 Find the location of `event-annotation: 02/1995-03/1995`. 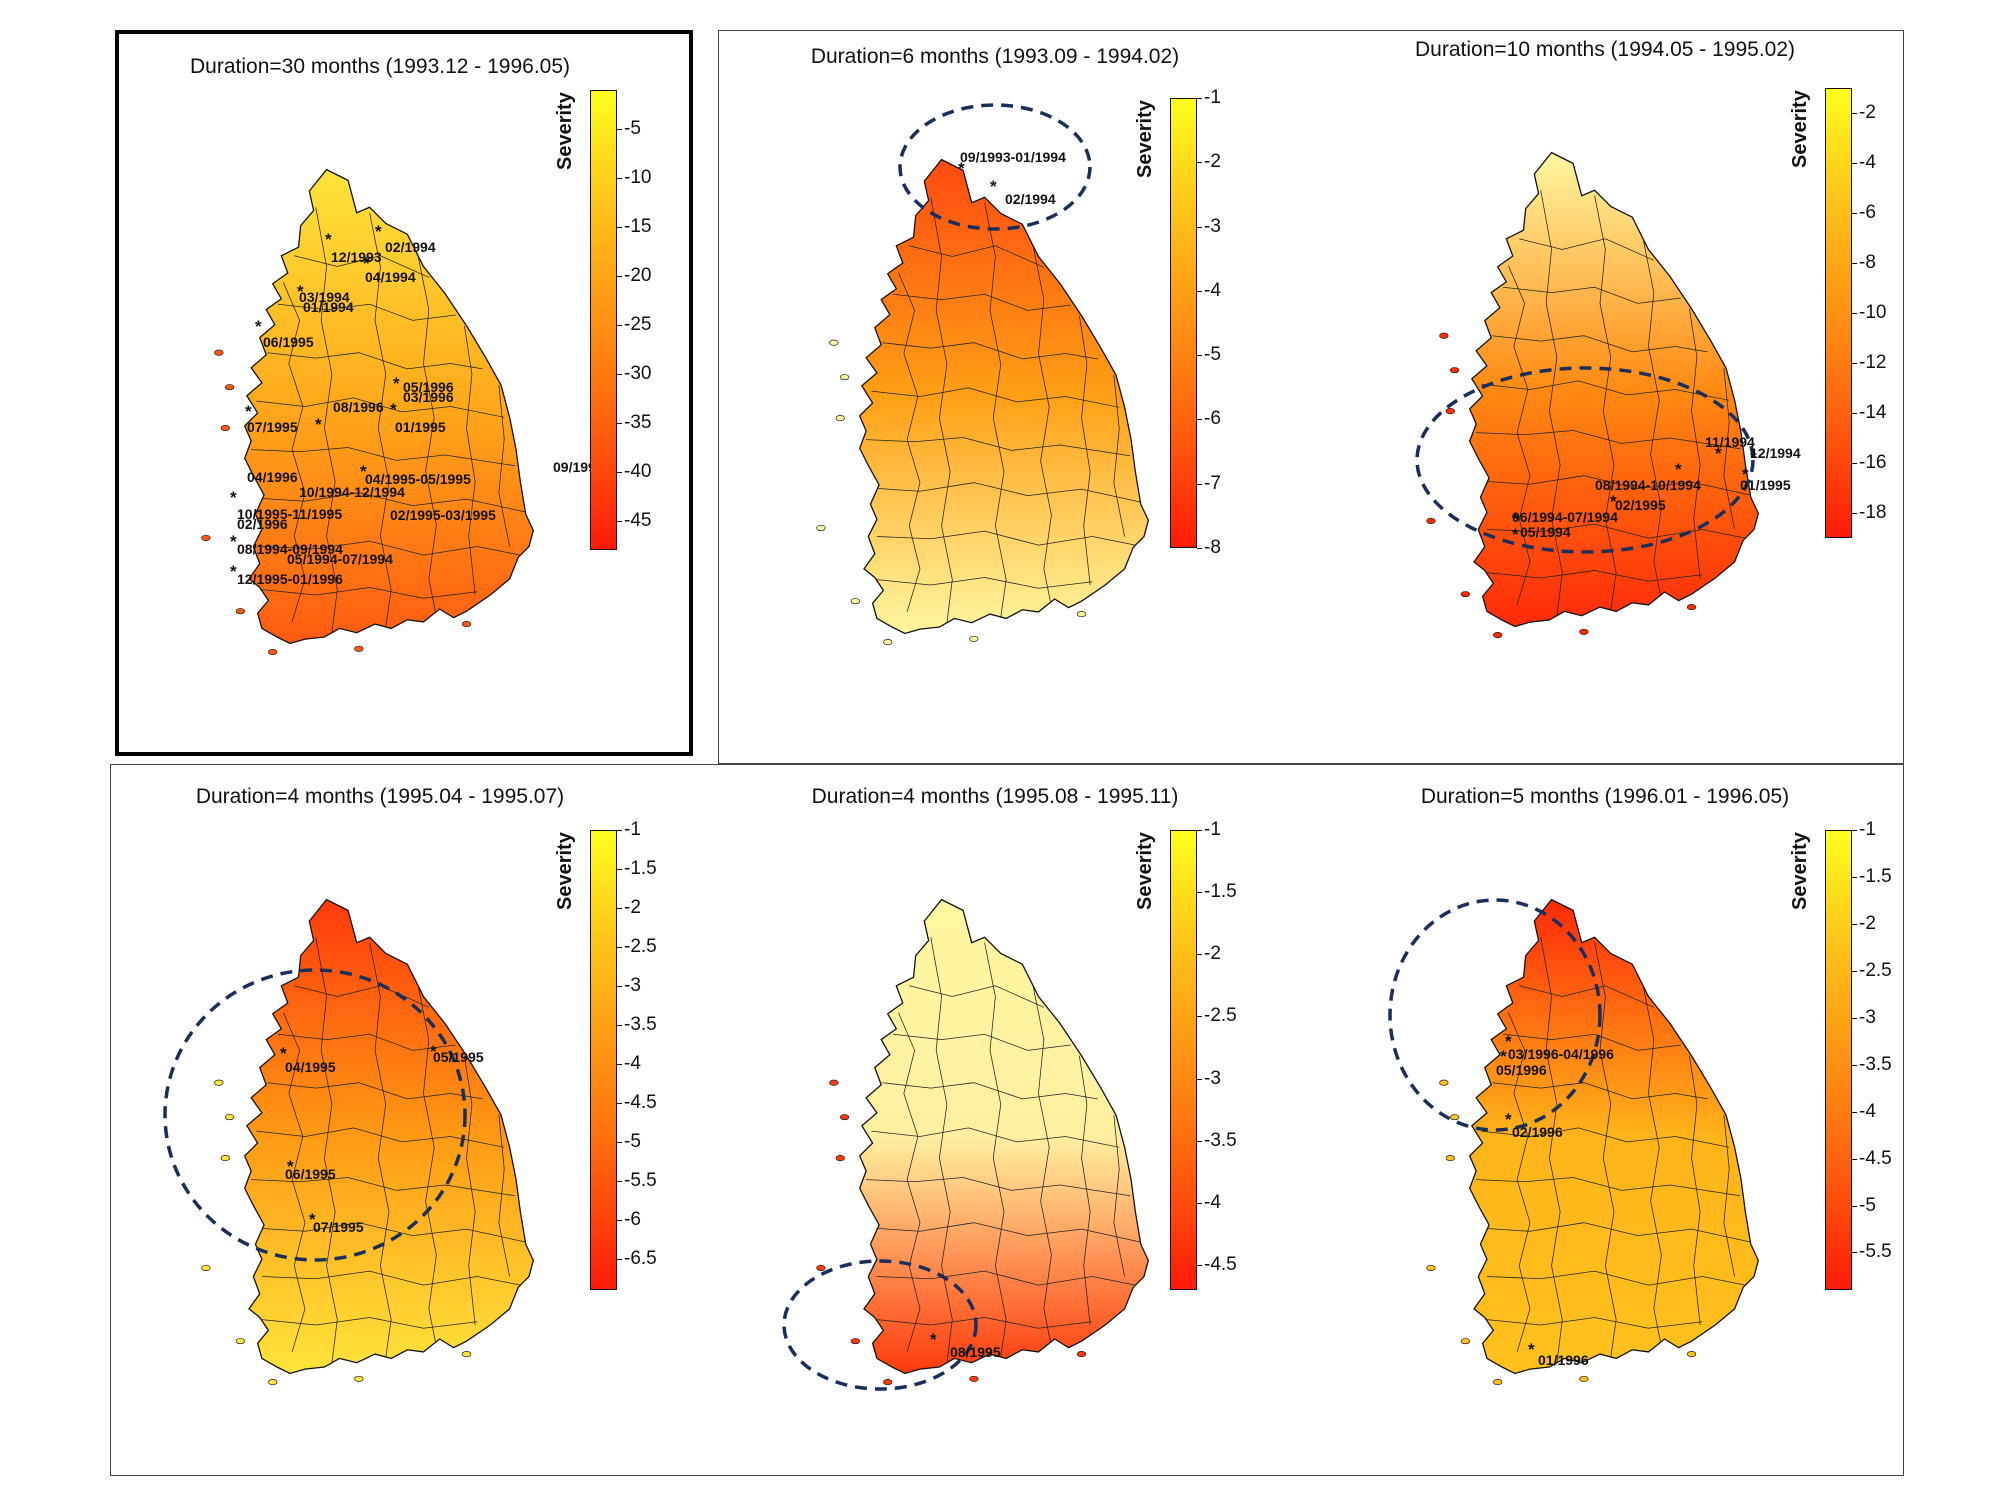

event-annotation: 02/1995-03/1995 is located at coordinates (443, 515).